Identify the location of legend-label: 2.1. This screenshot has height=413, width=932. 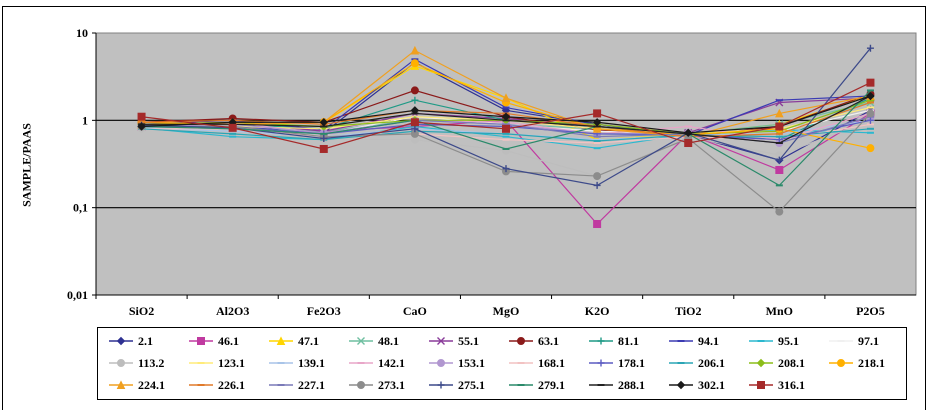
(145, 340).